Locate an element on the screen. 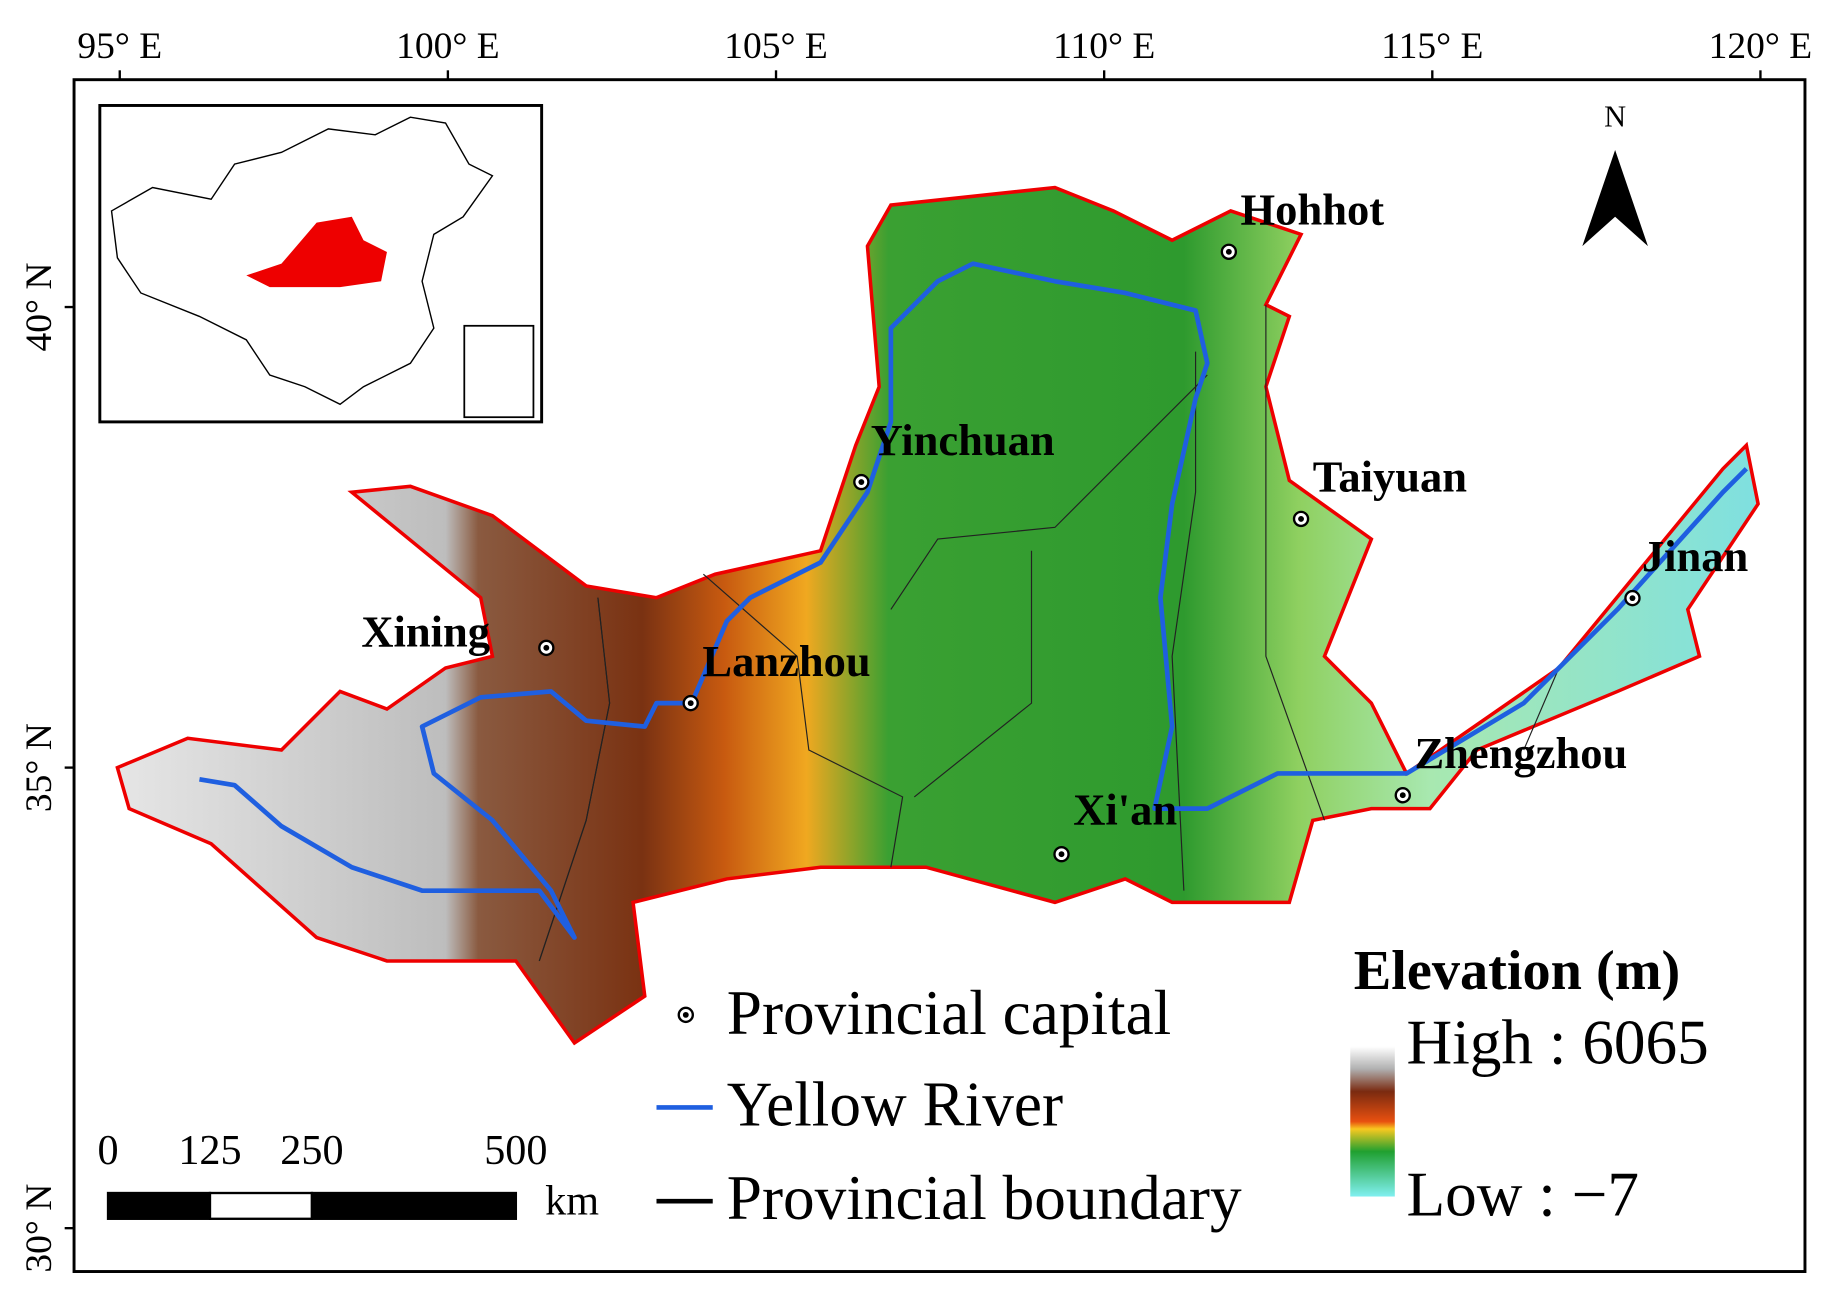 The width and height of the screenshot is (1838, 1302). elevation-high: High : 6065 is located at coordinates (1558, 1042).